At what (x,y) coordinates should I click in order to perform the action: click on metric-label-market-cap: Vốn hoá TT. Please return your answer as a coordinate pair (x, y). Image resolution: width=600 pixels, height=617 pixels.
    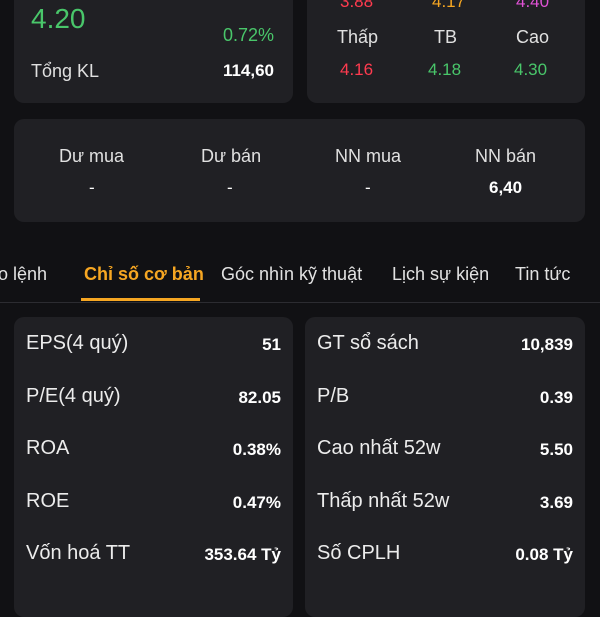
    Looking at the image, I should click on (78, 553).